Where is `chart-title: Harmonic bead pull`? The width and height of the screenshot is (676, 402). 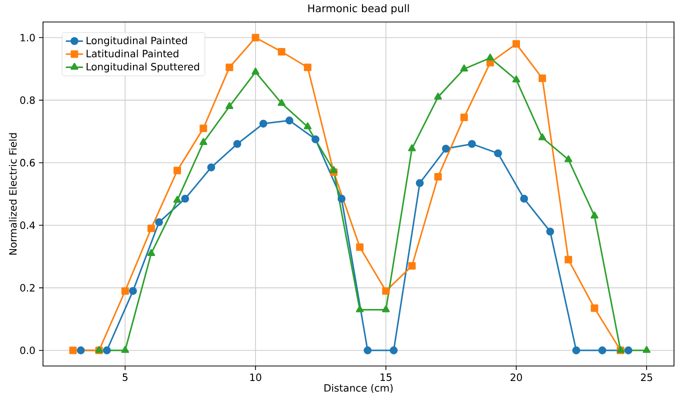 chart-title: Harmonic bead pull is located at coordinates (358, 9).